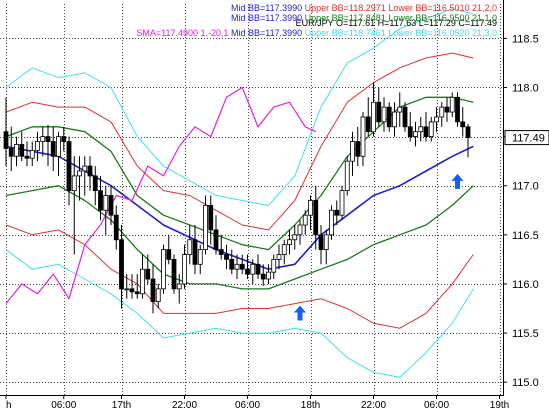 This screenshot has height=412, width=549. Describe the element at coordinates (428, 8) in the screenshot. I see `legend-row-0-part-2: Lower BB=116.5010` at that location.